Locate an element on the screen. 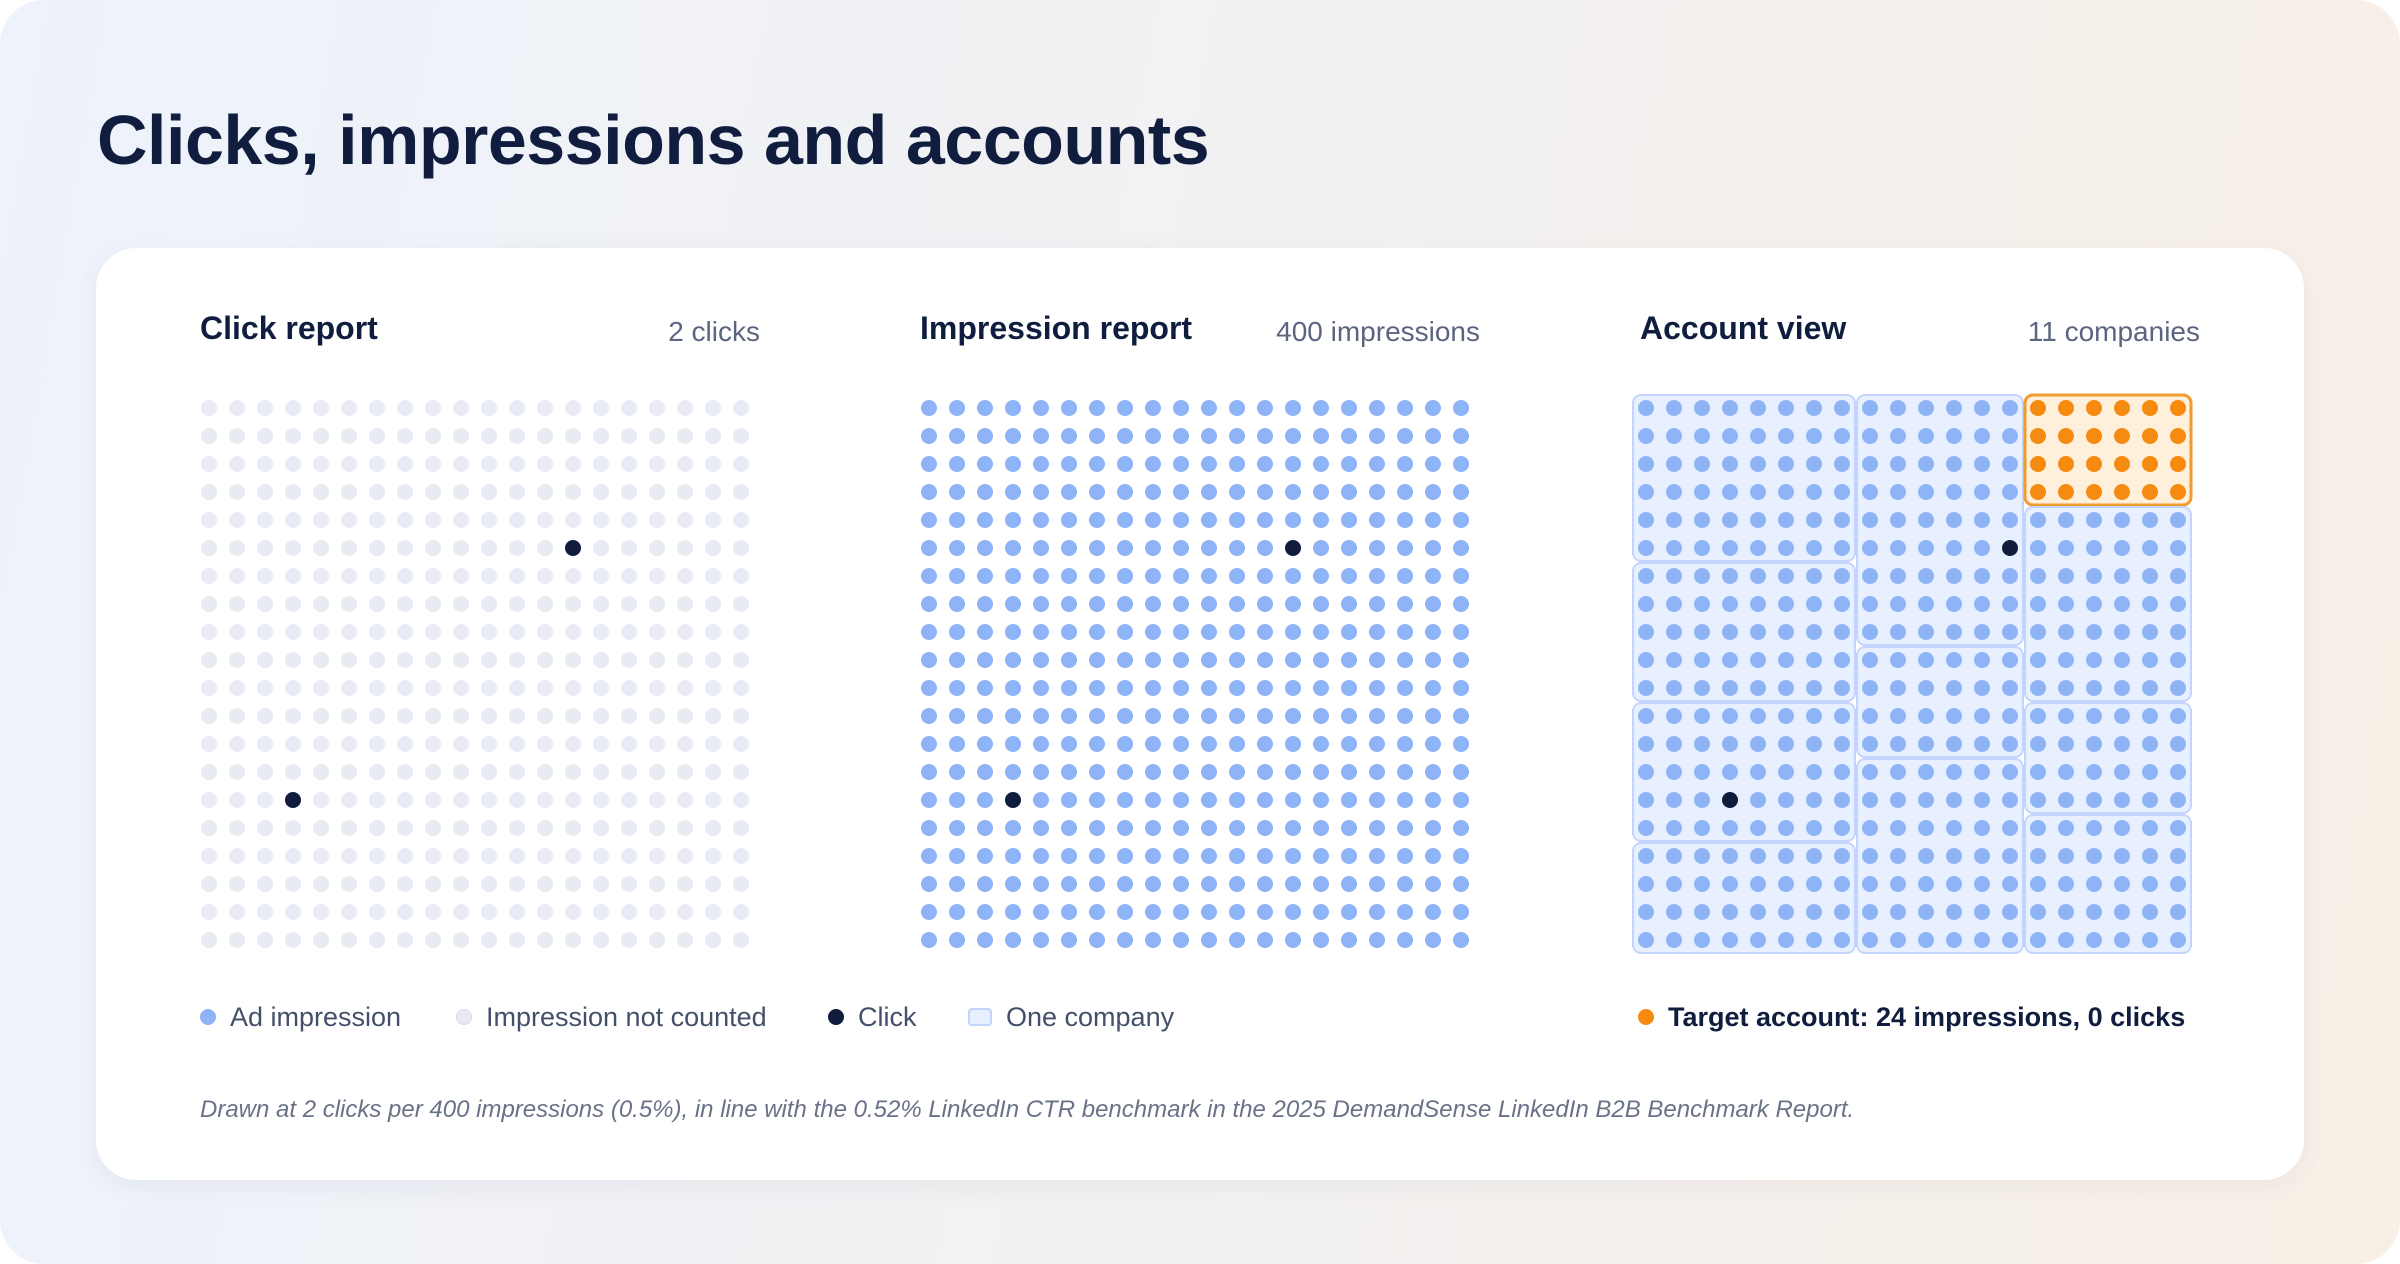  impression-report-title: Impression report is located at coordinates (1056, 328).